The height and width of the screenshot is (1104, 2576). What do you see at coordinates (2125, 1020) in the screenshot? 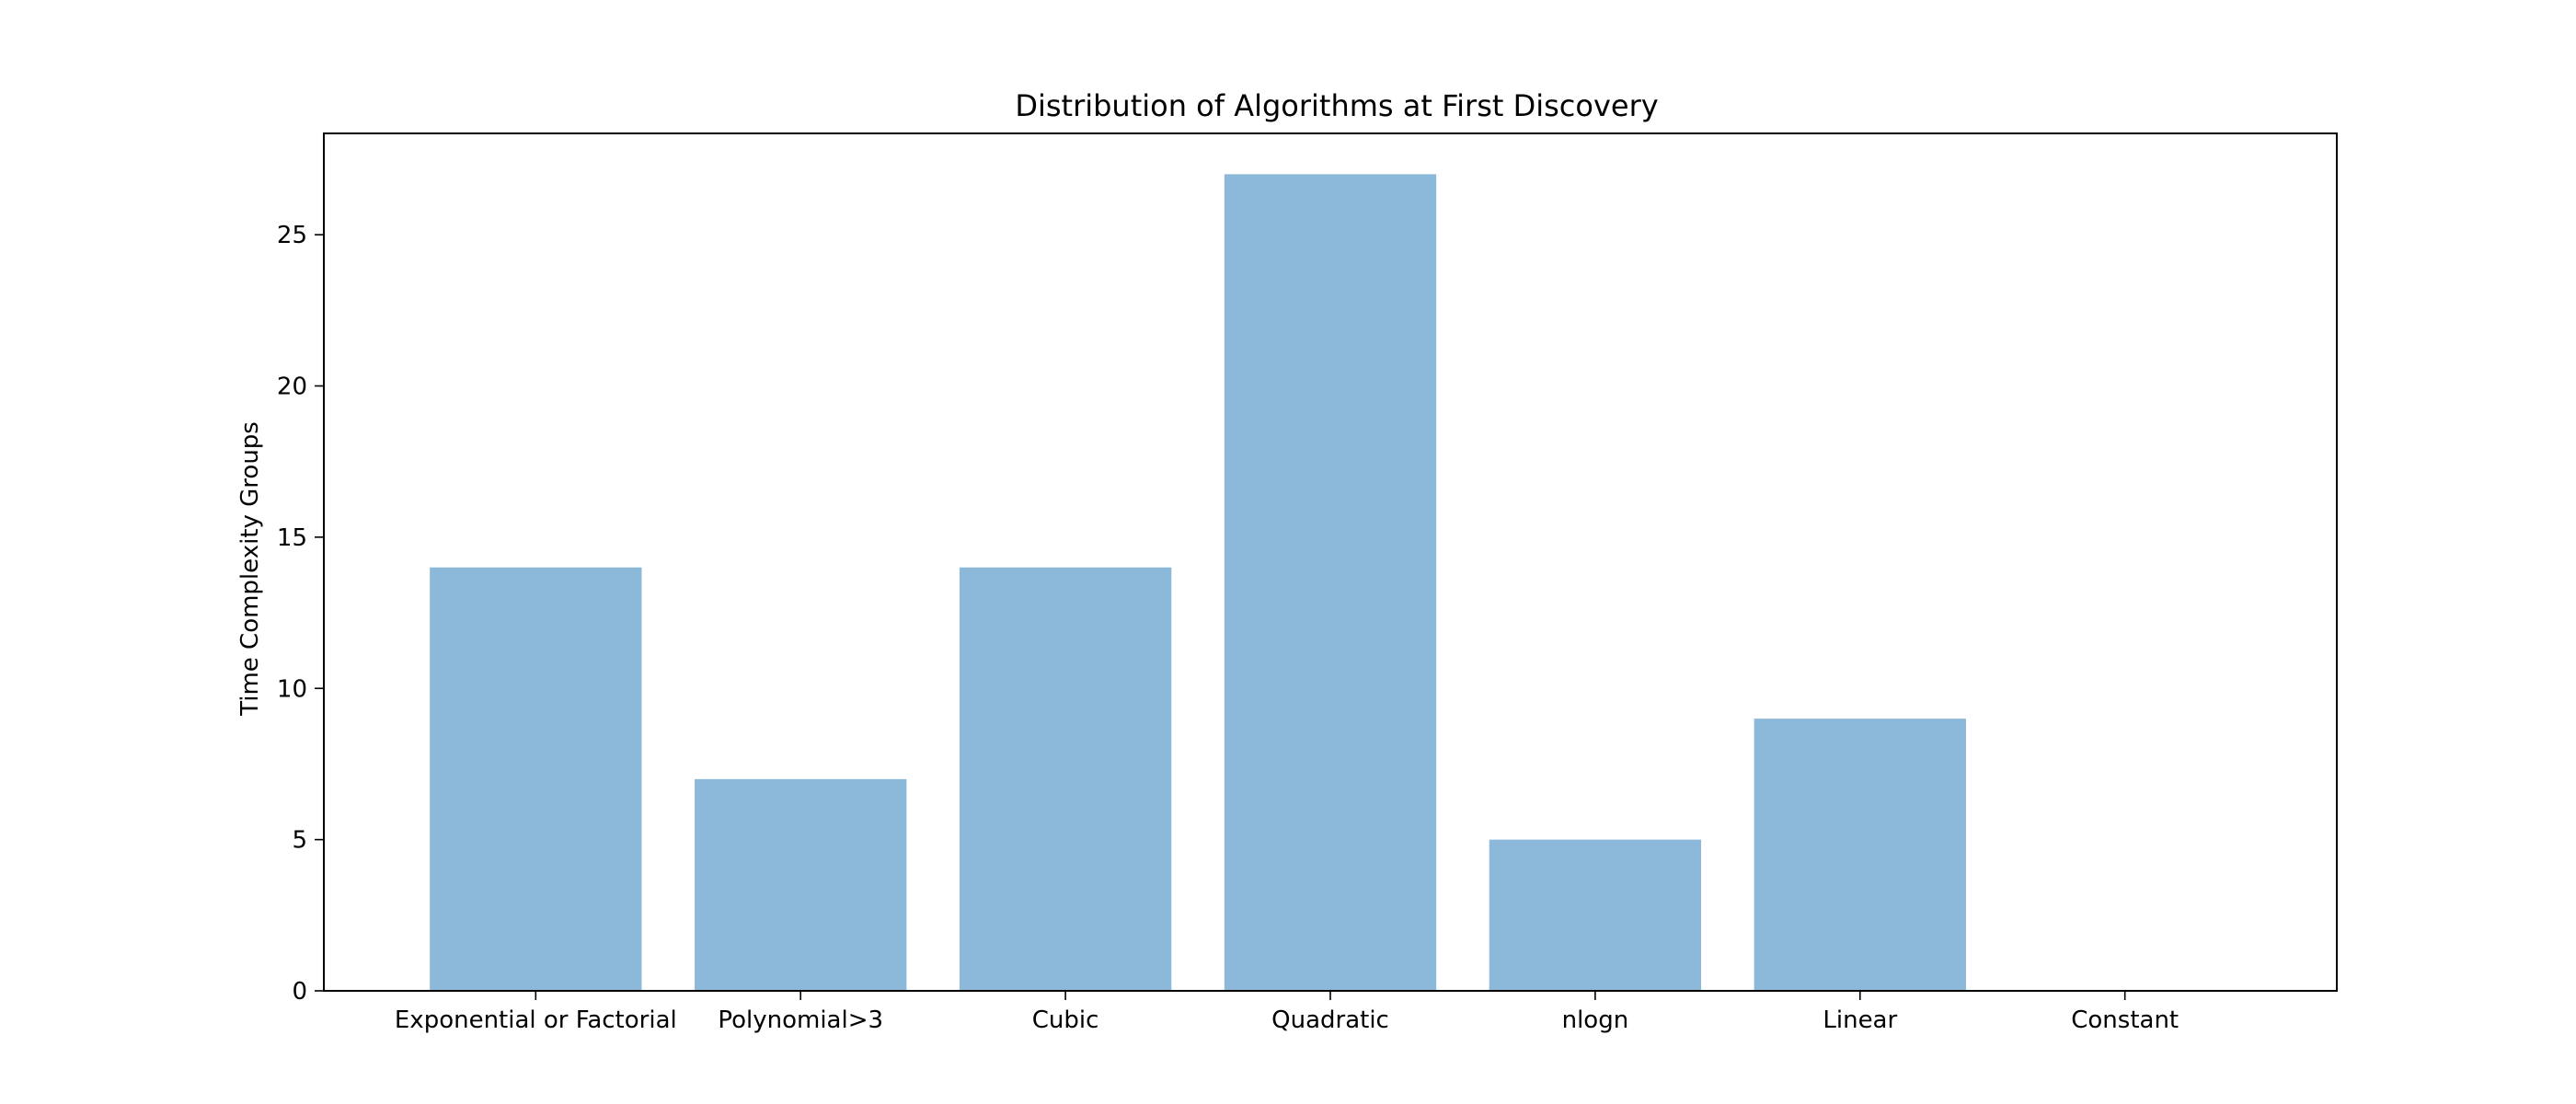
I see `x-tick-label: Constant` at bounding box center [2125, 1020].